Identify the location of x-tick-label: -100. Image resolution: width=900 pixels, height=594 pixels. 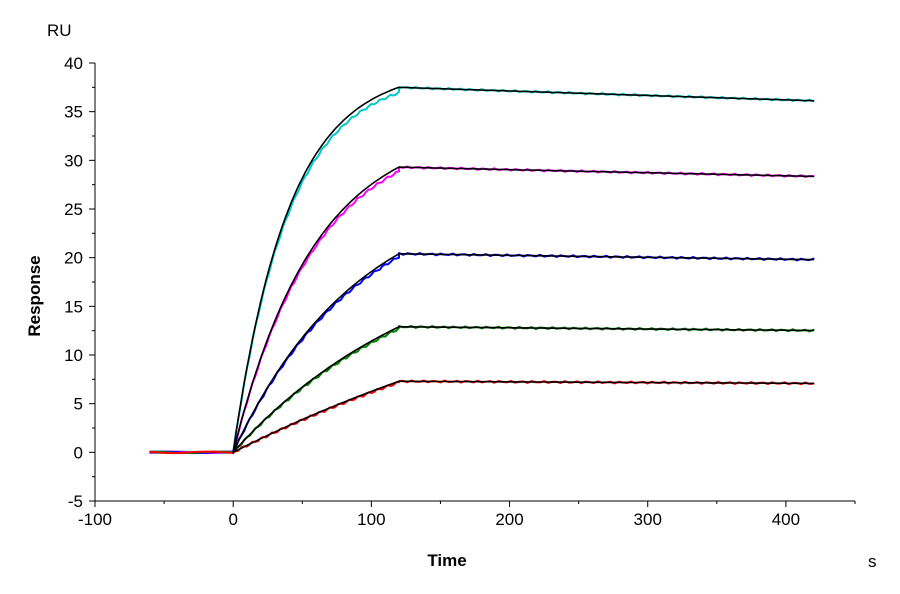
(95, 519).